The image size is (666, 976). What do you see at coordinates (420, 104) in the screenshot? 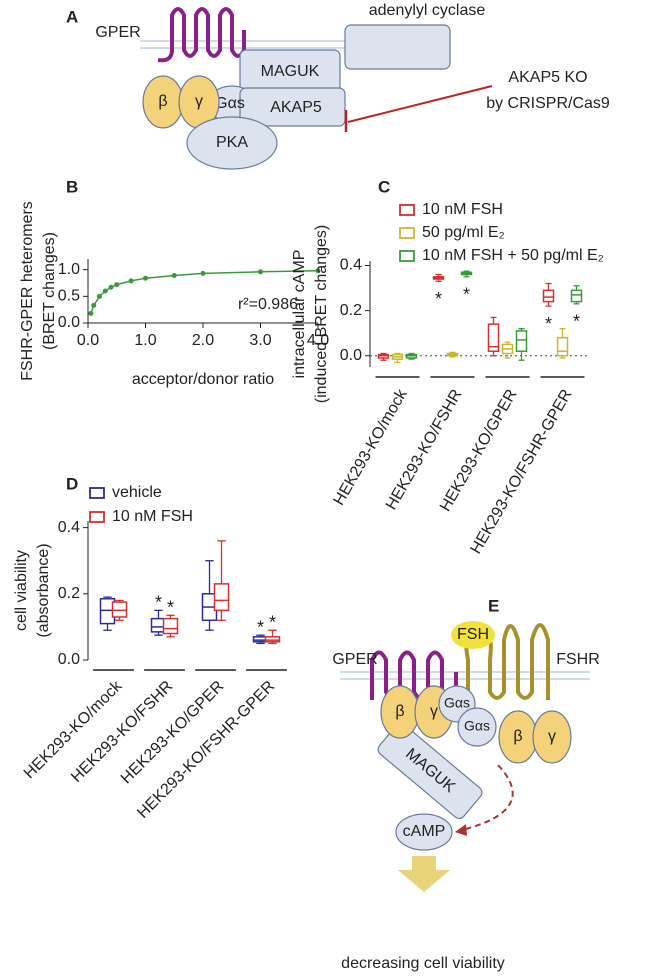
I see `inhibition-line` at bounding box center [420, 104].